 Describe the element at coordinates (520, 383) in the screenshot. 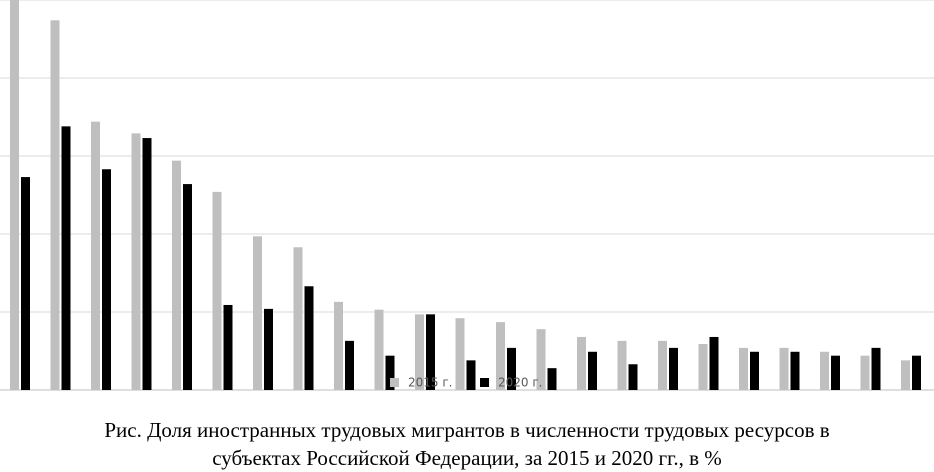

I see `legend-label: 2020 г.` at that location.